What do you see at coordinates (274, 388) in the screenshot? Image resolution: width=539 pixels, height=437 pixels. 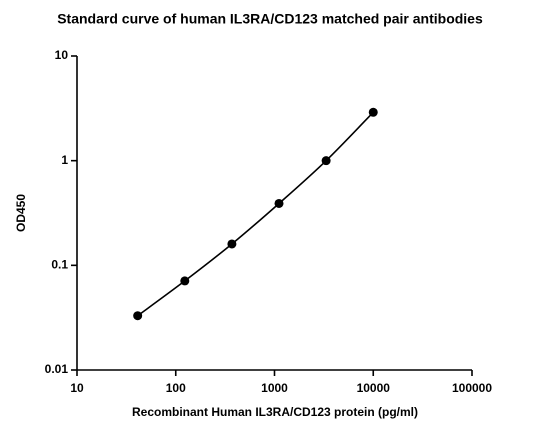 I see `x-tick-label: 1000` at bounding box center [274, 388].